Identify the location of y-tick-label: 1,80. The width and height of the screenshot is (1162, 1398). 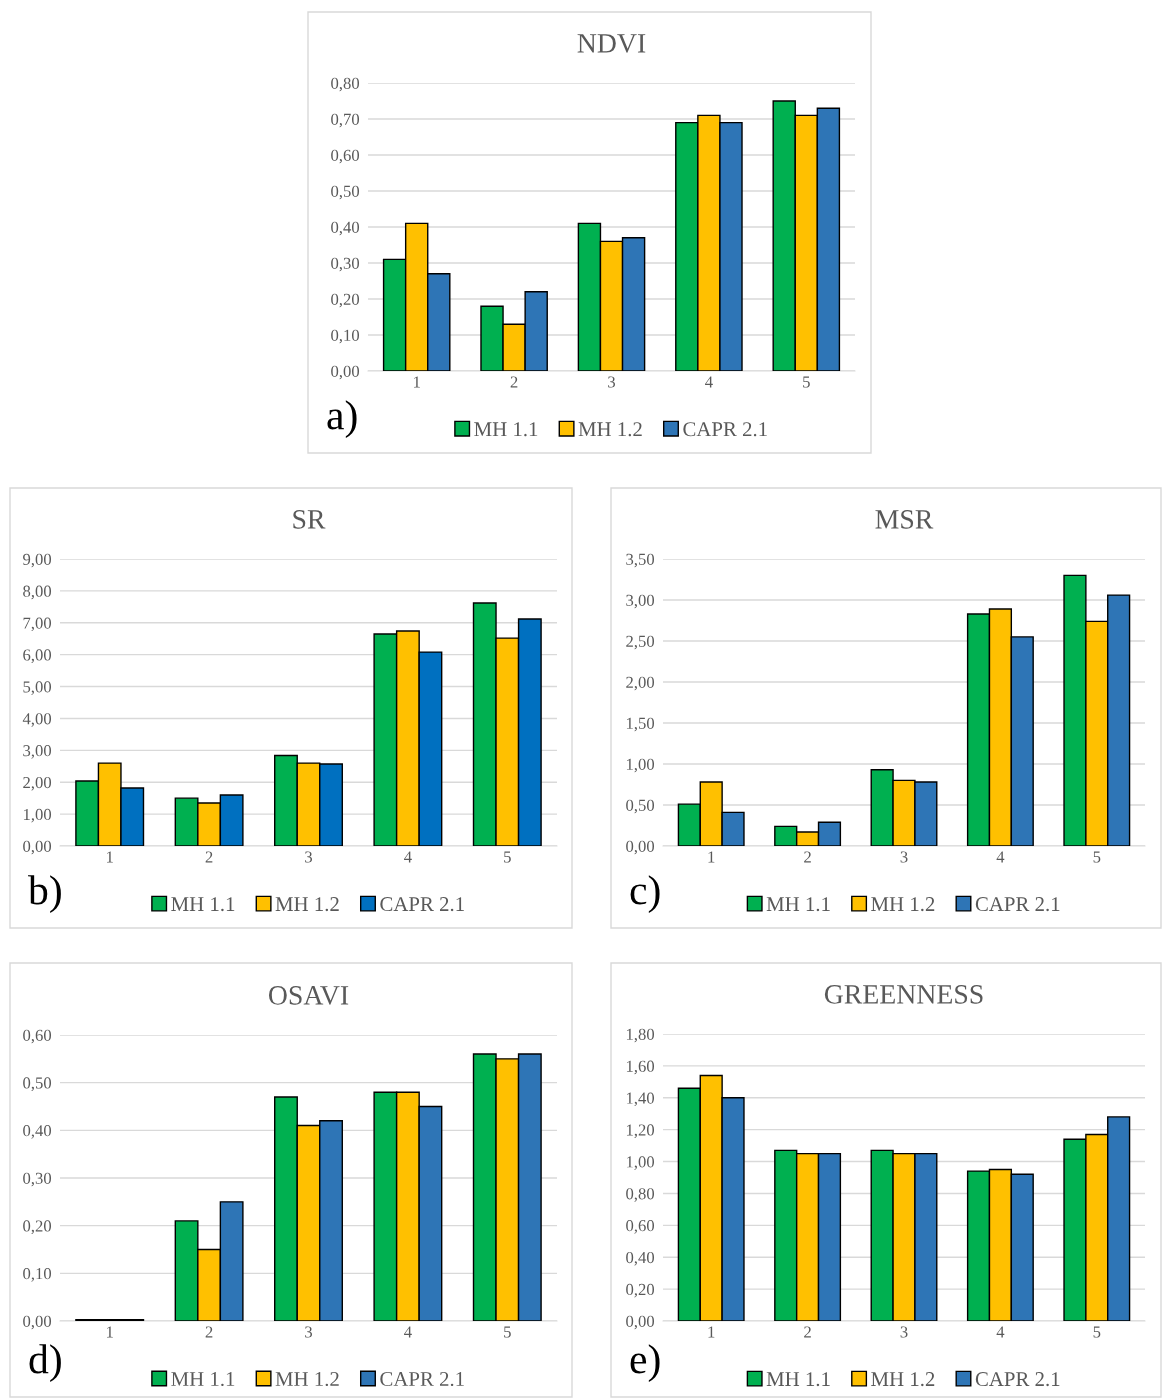
(640, 1035).